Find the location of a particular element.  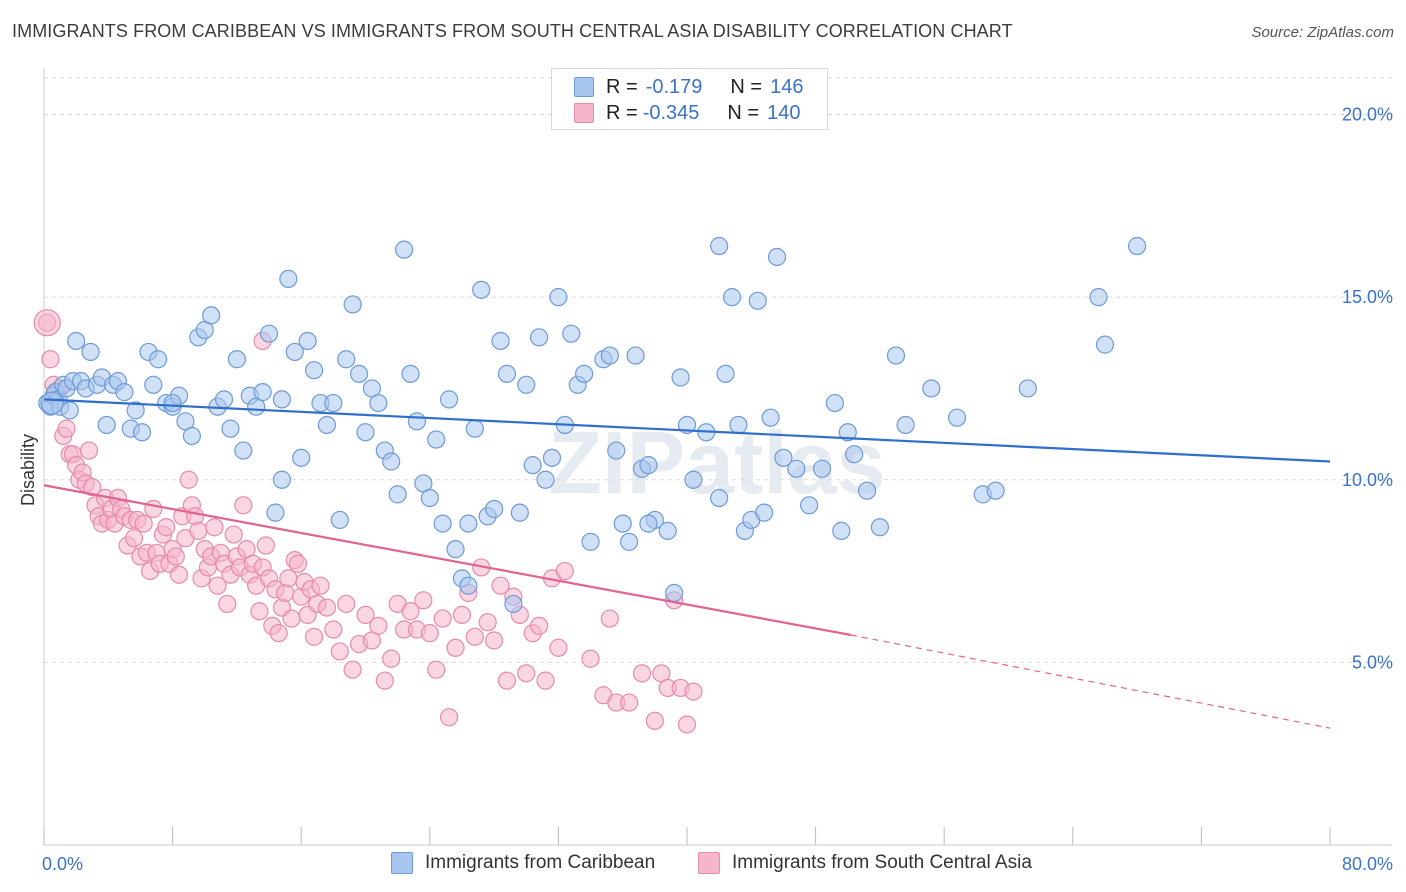

legend-row-caribbean: R = -0.179 N = 146 is located at coordinates (688, 87).